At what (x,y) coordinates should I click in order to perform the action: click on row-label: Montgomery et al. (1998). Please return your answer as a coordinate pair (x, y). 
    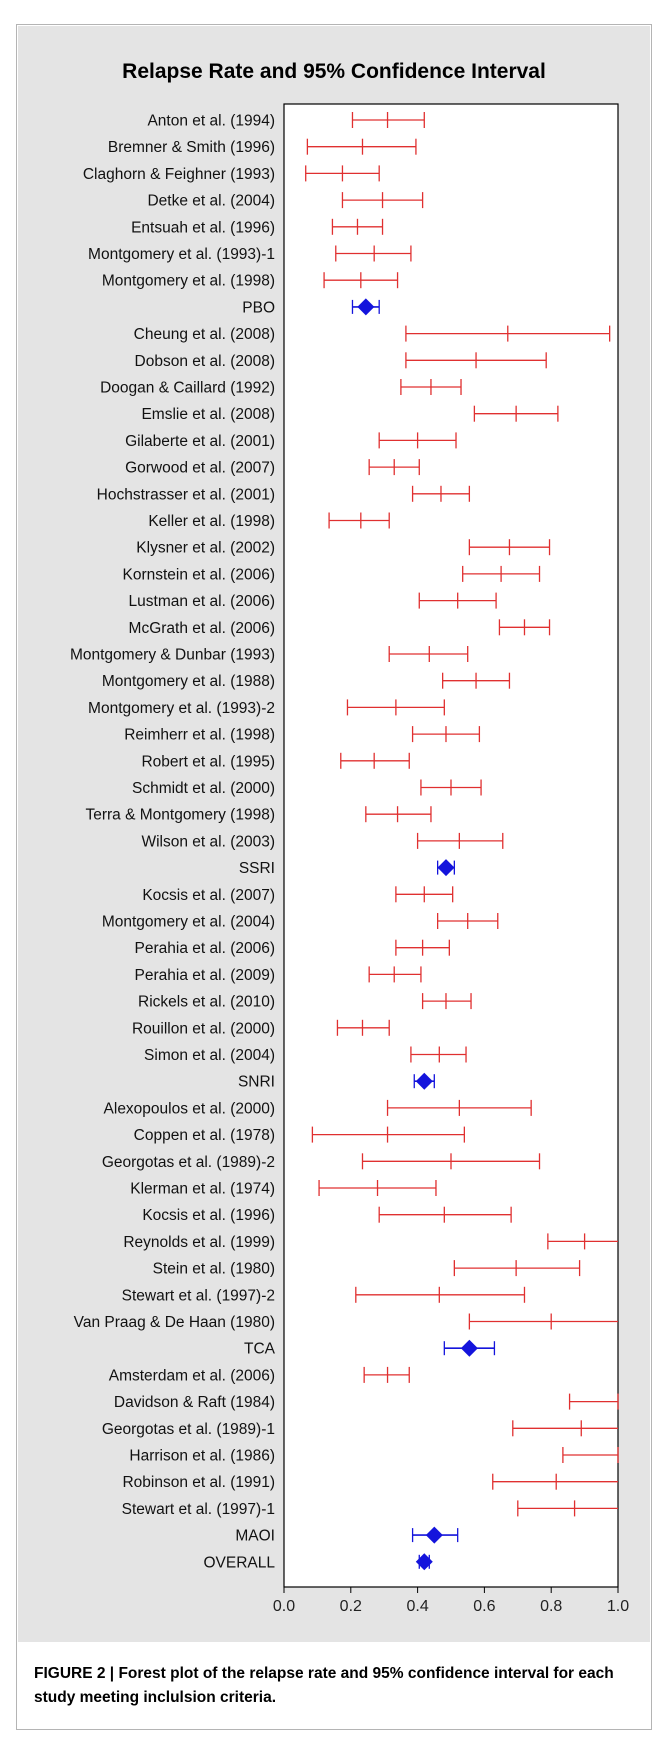
    Looking at the image, I should click on (188, 281).